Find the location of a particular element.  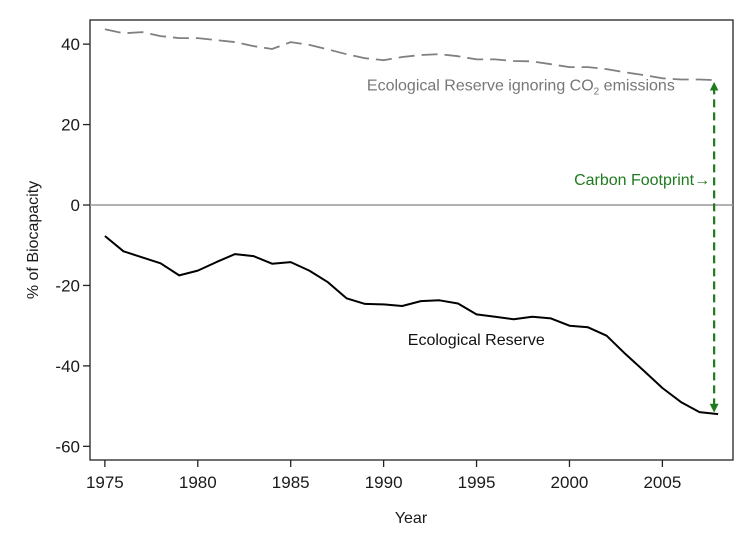

series-label-ecological-reserve: Ecological Reserve is located at coordinates (476, 340).